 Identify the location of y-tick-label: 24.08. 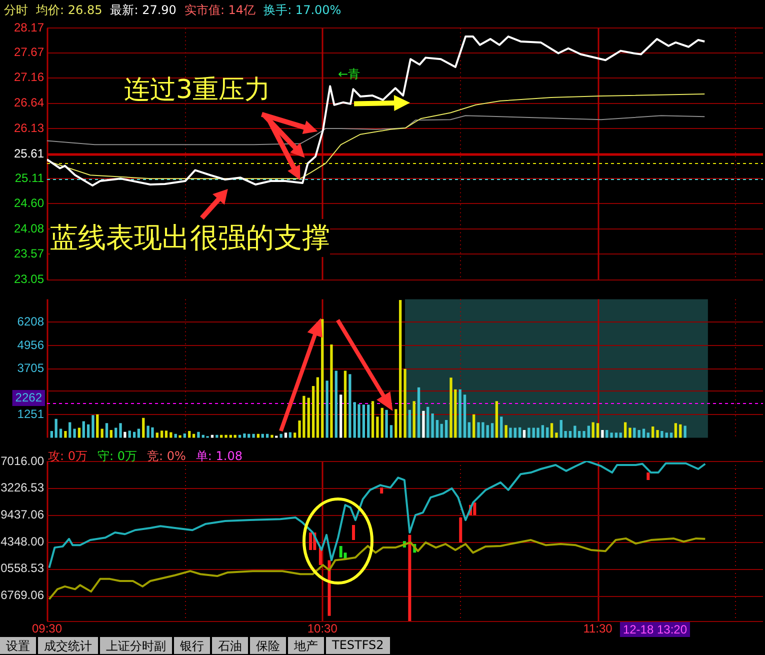
(29, 229).